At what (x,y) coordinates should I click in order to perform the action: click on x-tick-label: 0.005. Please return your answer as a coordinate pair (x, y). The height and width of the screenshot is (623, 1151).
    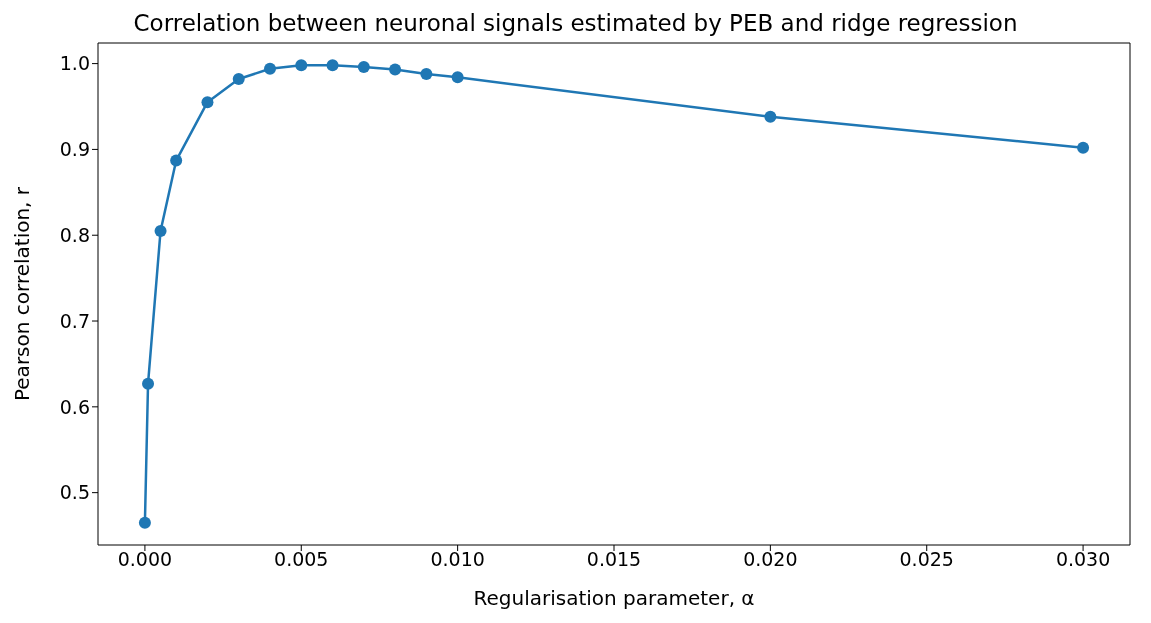
    Looking at the image, I should click on (301, 559).